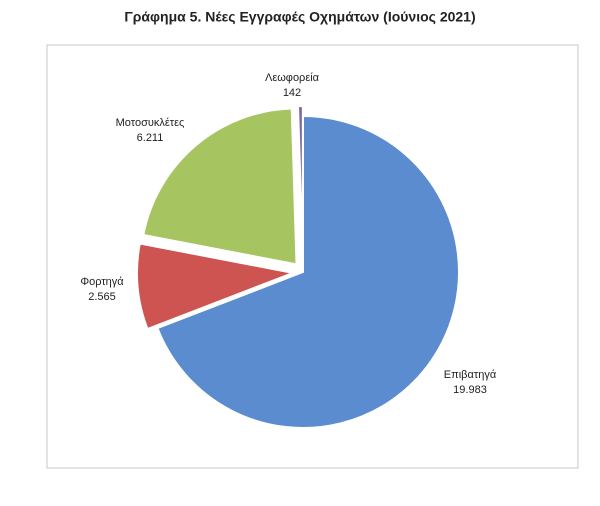 The width and height of the screenshot is (600, 506). I want to click on slice-label: Επιβατηγά, so click(470, 375).